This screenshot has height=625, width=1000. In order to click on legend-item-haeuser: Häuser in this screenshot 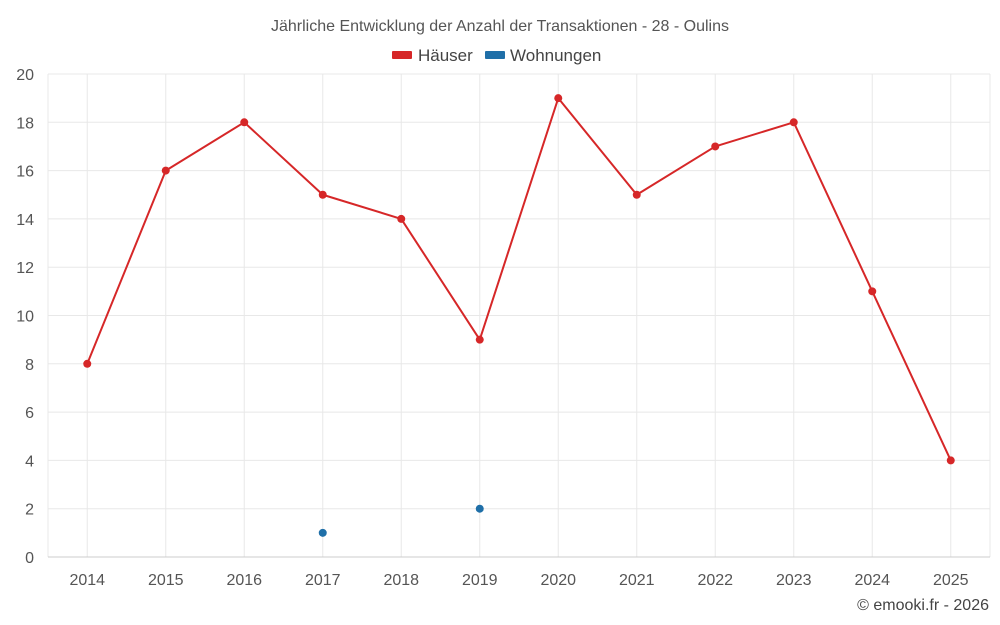, I will do `click(432, 55)`.